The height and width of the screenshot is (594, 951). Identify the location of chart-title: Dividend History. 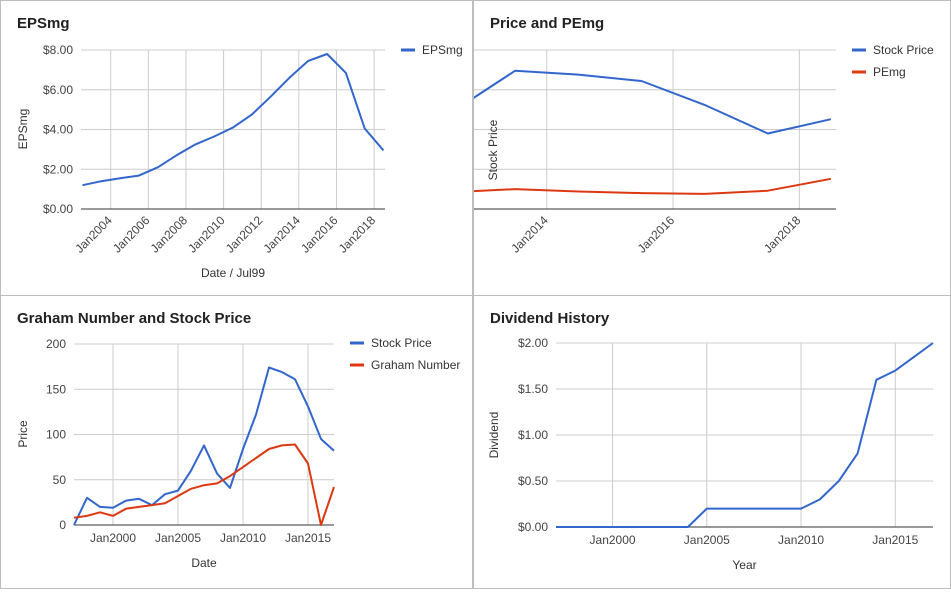
(550, 318).